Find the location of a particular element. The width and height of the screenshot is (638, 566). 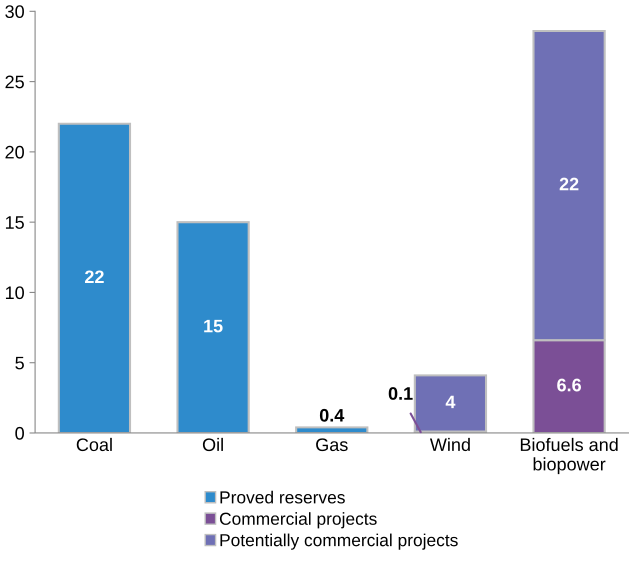

legend-label: Proved reserves is located at coordinates (282, 497).